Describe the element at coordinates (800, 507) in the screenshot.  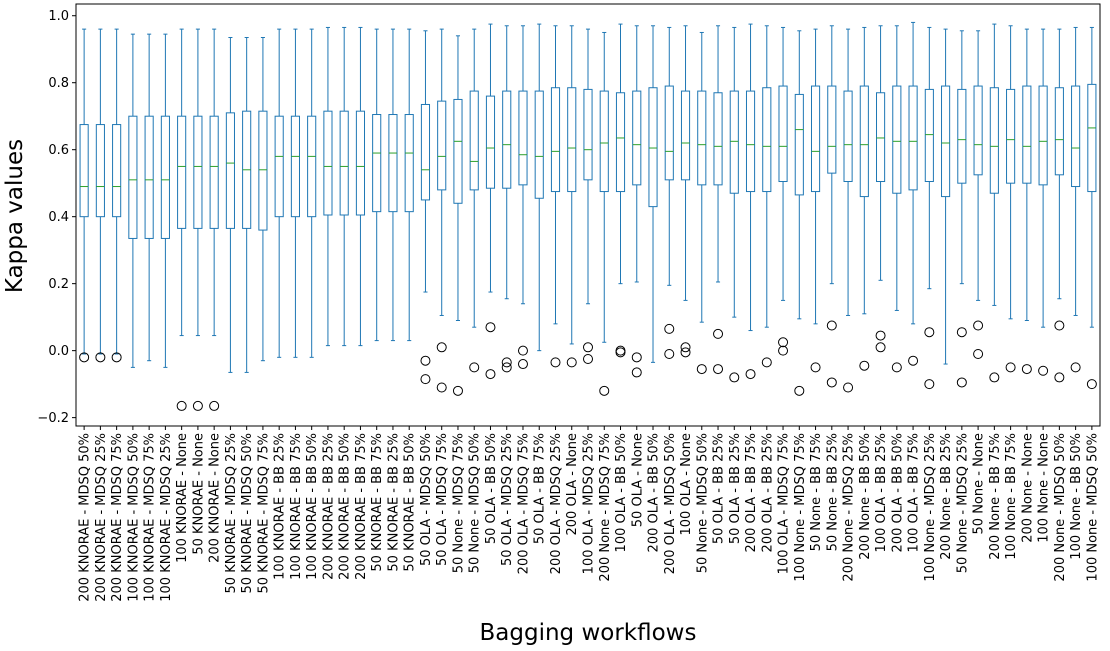
I see `x-tick-label: 100 None - MDSQ 75%` at that location.